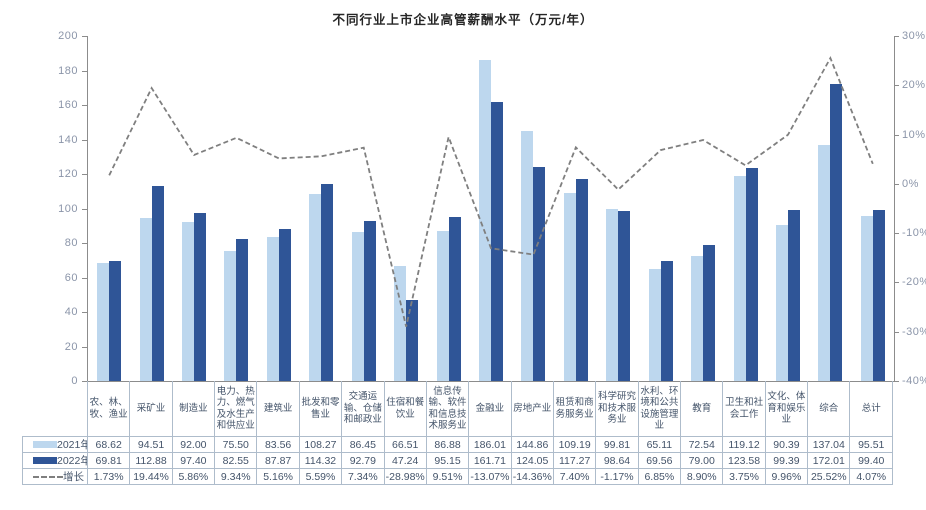 Image resolution: width=926 pixels, height=510 pixels. Describe the element at coordinates (363, 409) in the screenshot. I see `category-header-cell: 交通运输、仓储和邮政业` at that location.